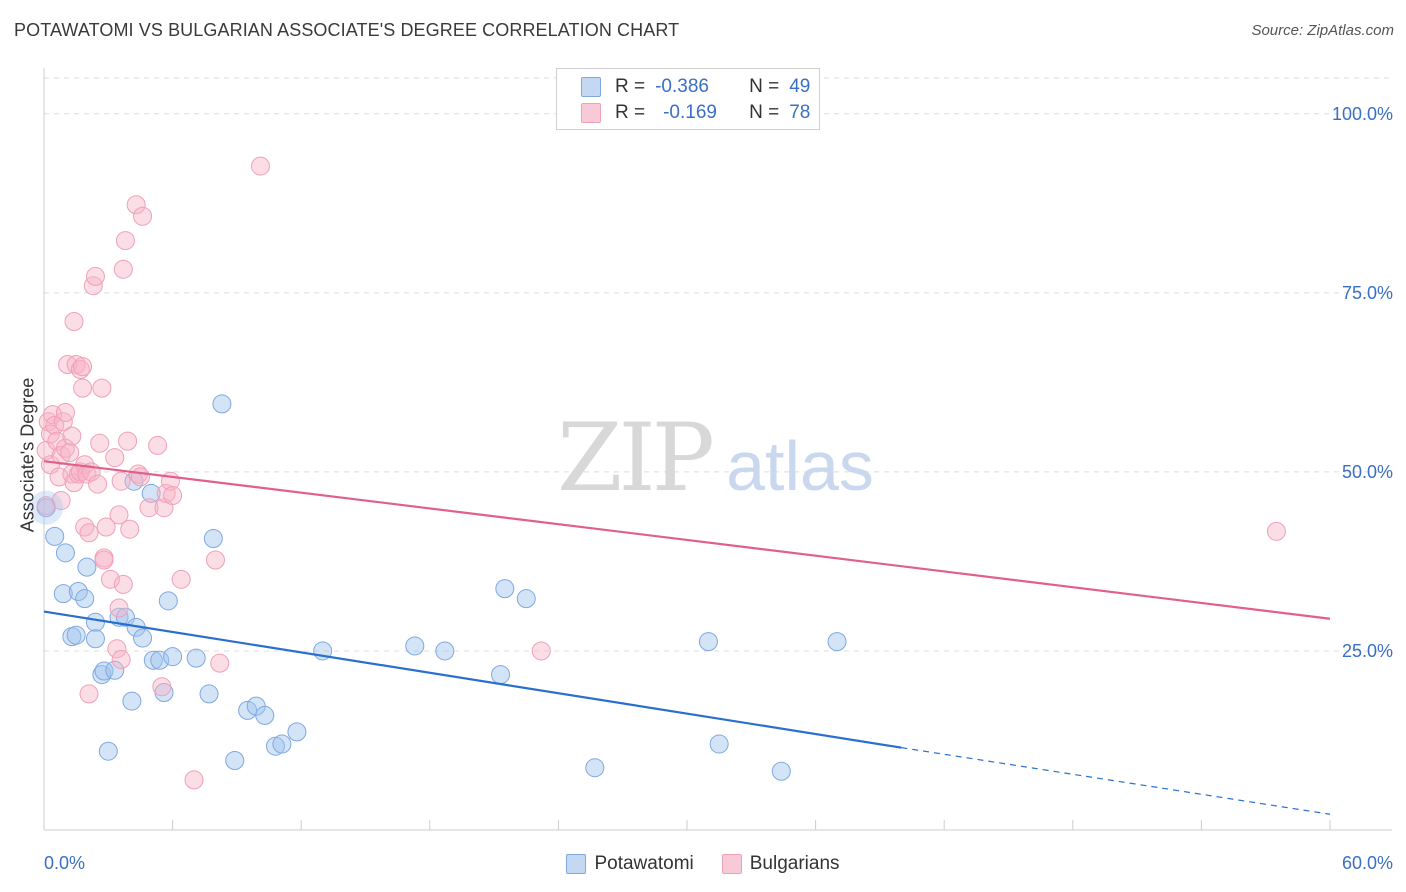 Image resolution: width=1406 pixels, height=892 pixels. Describe the element at coordinates (718, 863) in the screenshot. I see `x-tick-labels: 0.0% 60.0%` at that location.